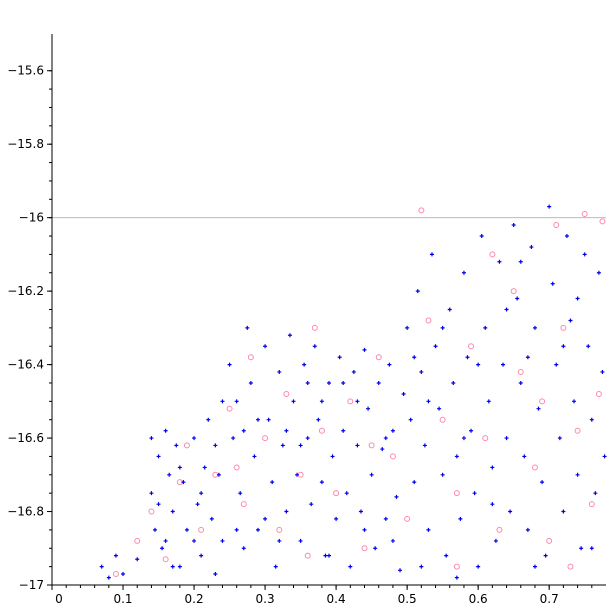 This screenshot has width=609, height=609. I want to click on y-tick-label: −16.4, so click(25, 365).